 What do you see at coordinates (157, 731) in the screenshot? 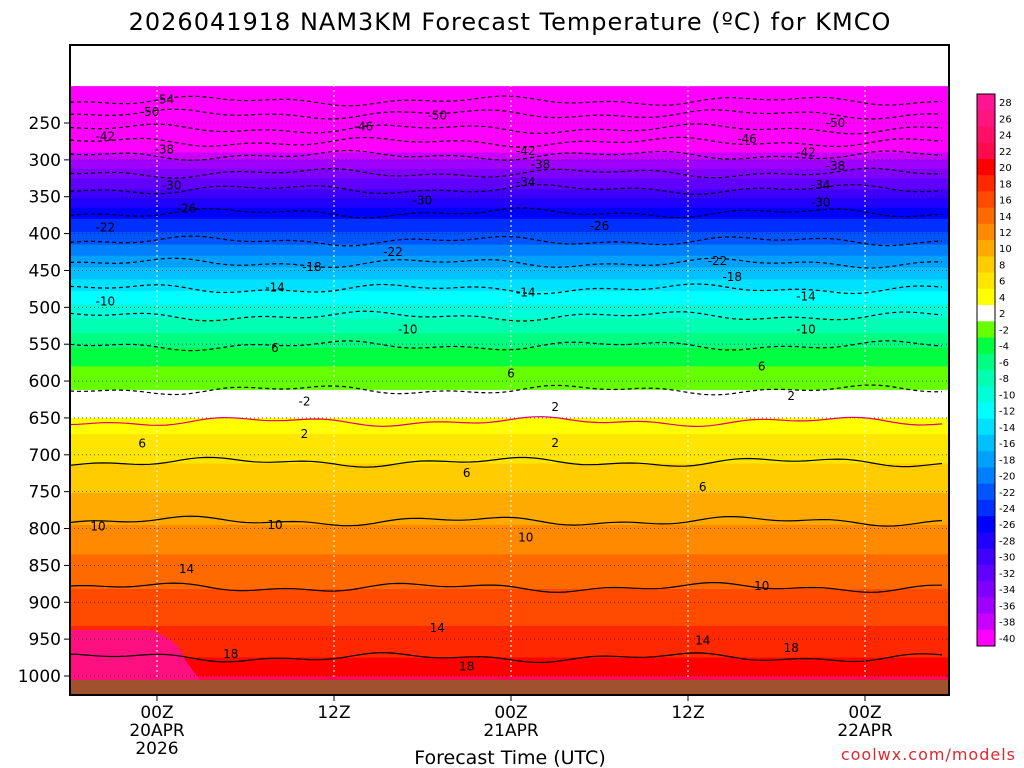
I see `x-tick-label: 20APR` at bounding box center [157, 731].